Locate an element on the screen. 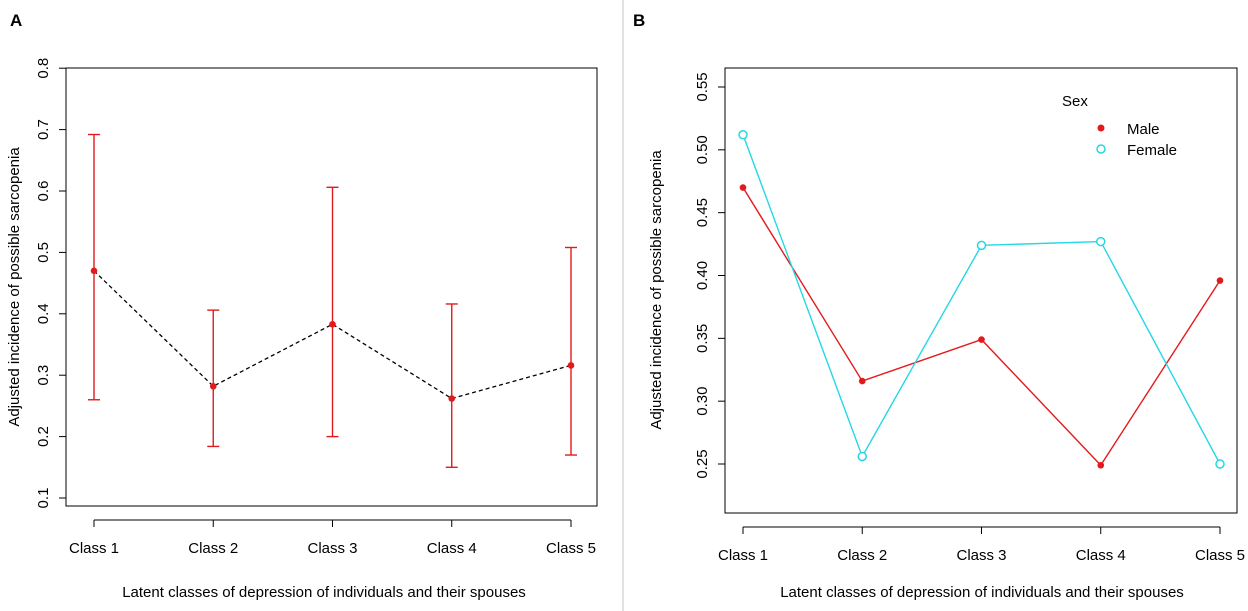 The image size is (1248, 611). legend-male-label: Male is located at coordinates (1143, 129).